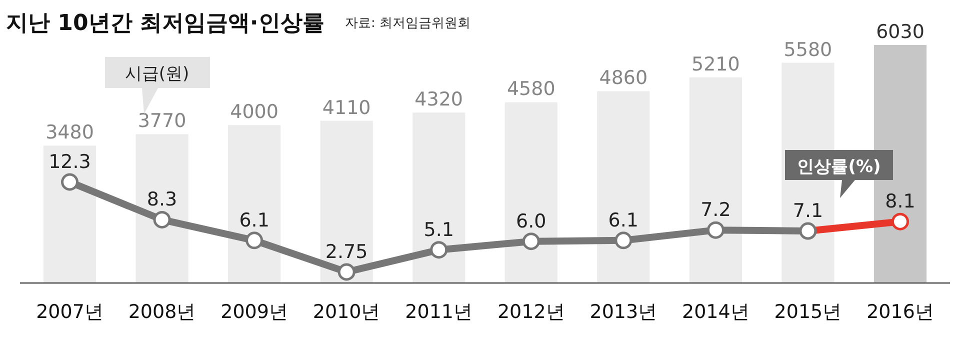 The image size is (970, 340). Describe the element at coordinates (162, 199) in the screenshot. I see `data-label: 8.3` at that location.